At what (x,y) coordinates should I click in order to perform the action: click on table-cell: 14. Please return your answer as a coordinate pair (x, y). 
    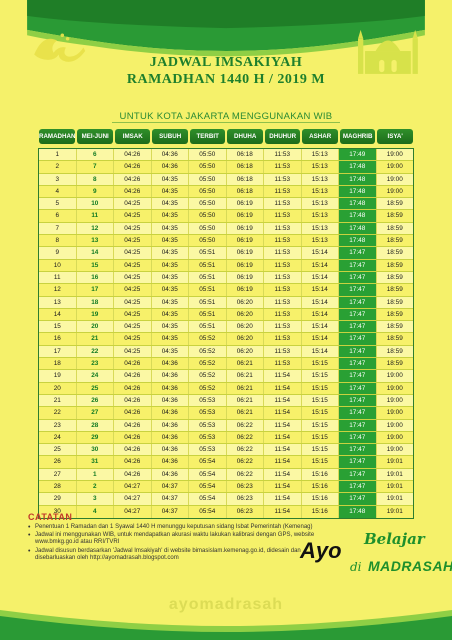
    Looking at the image, I should click on (95, 253).